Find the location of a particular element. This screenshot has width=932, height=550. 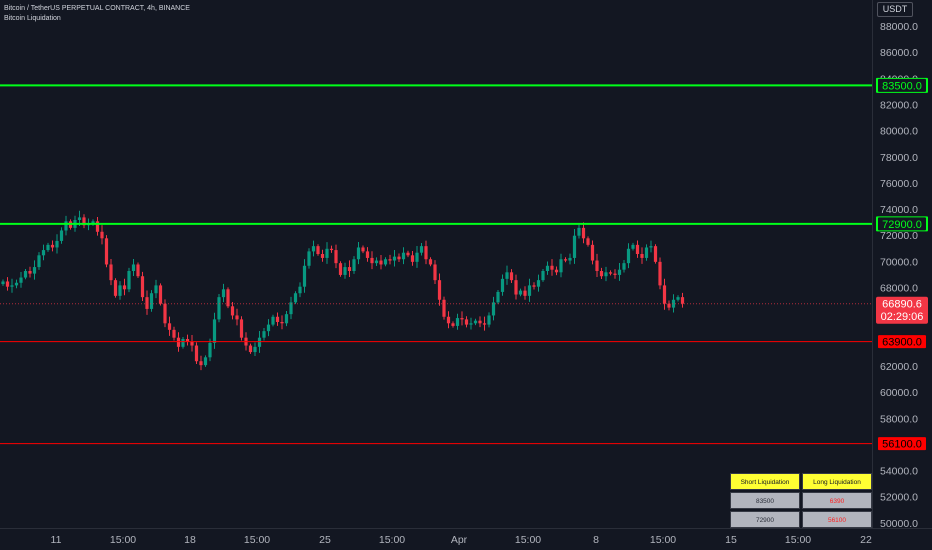

long-liquidation-header: Long Liquidation is located at coordinates (837, 481).